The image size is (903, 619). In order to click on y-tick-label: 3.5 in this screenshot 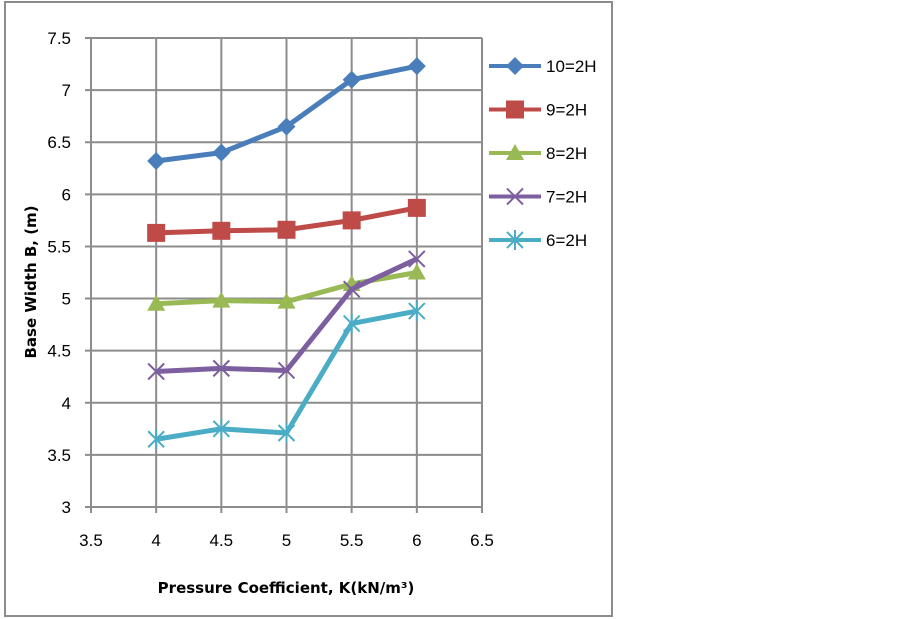, I will do `click(59, 455)`.